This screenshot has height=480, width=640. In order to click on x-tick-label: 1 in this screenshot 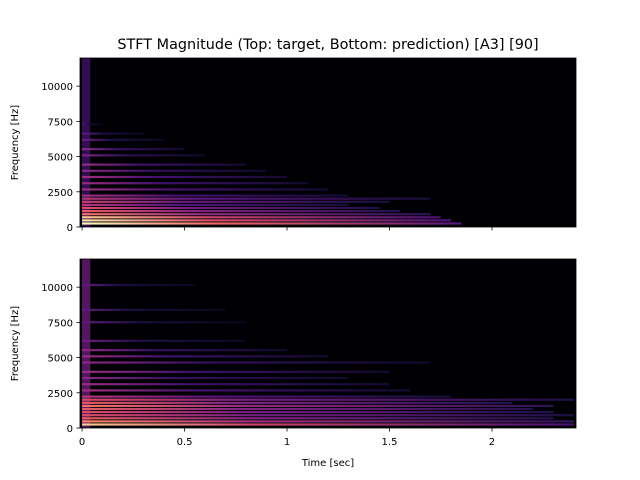, I will do `click(287, 442)`.